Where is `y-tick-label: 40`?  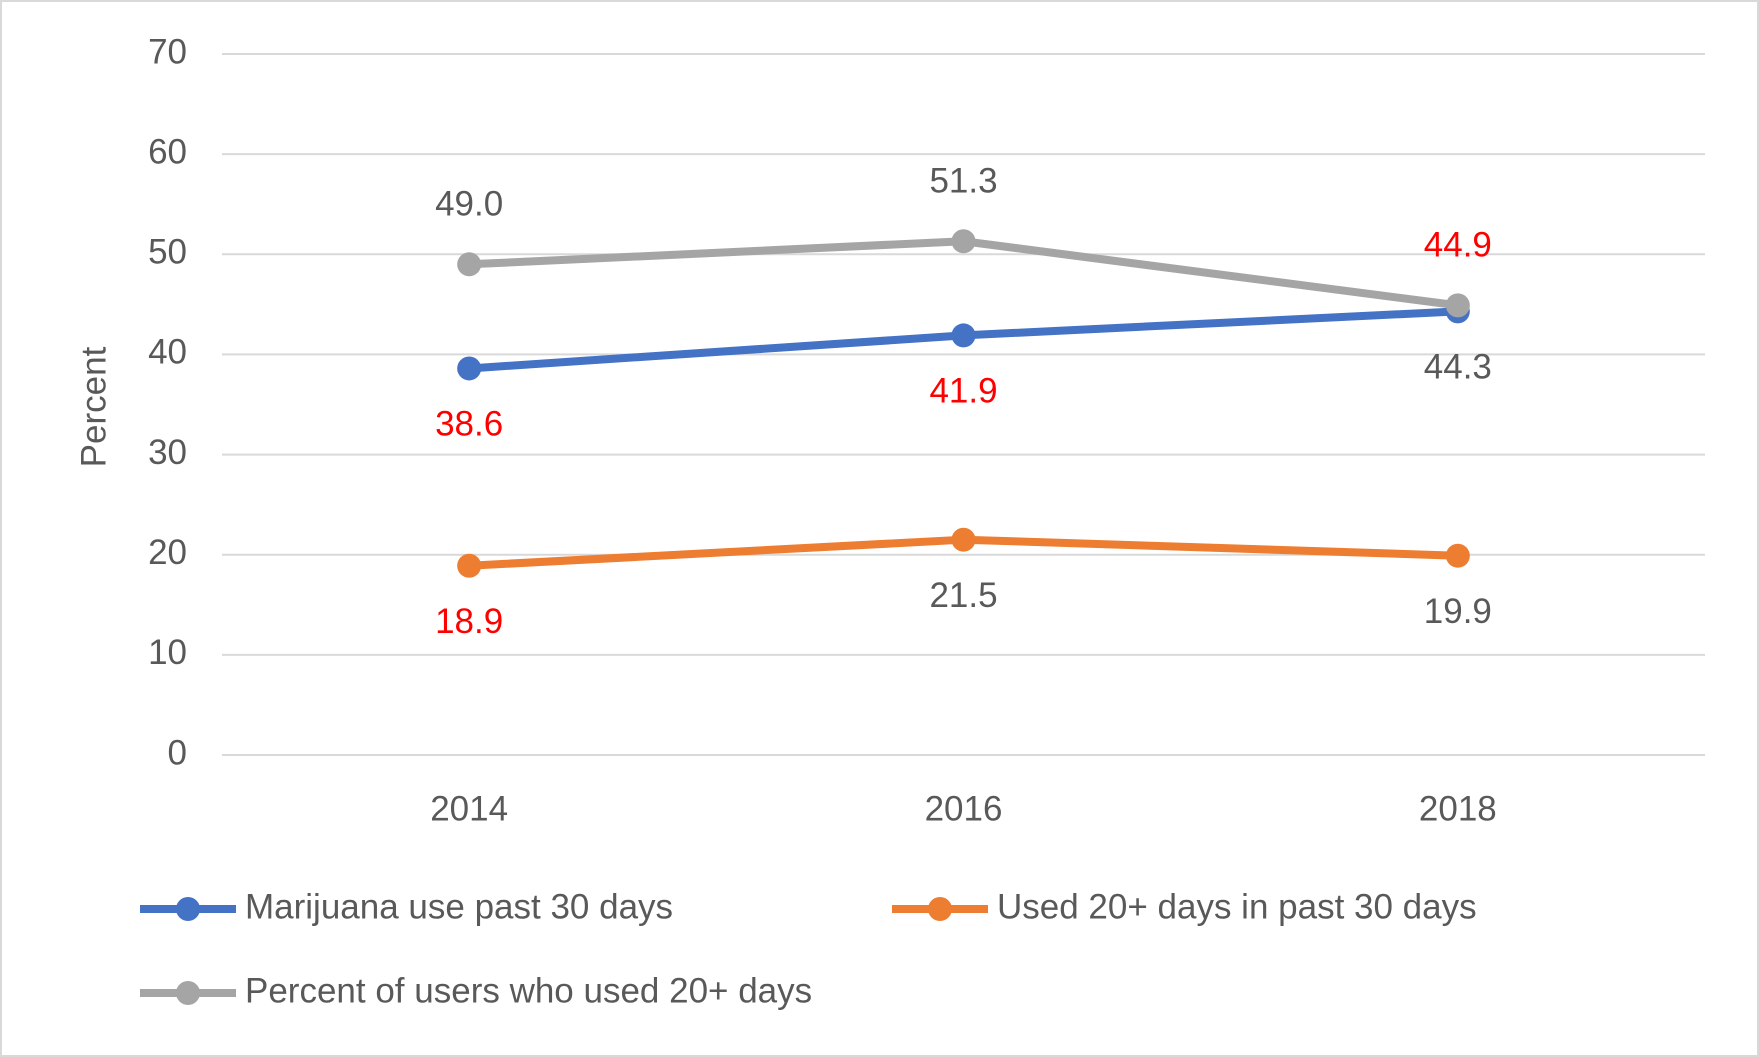
y-tick-label: 40 is located at coordinates (167, 352).